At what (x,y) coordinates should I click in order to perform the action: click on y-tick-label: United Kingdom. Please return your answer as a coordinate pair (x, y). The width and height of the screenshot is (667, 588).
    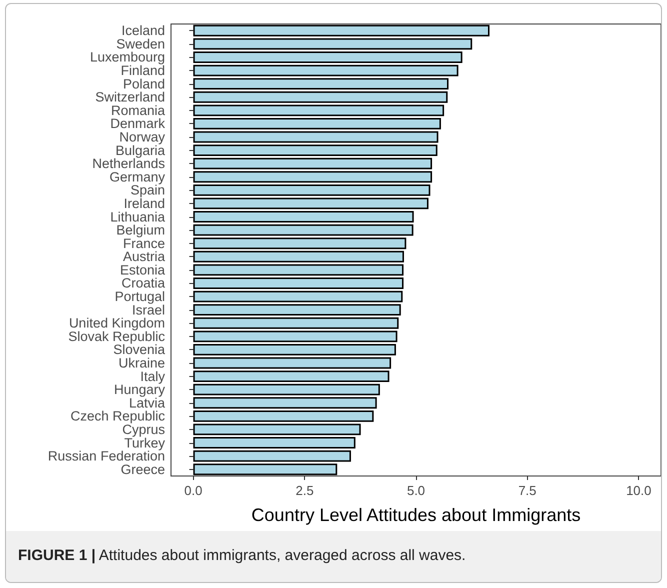
    Looking at the image, I should click on (116, 323).